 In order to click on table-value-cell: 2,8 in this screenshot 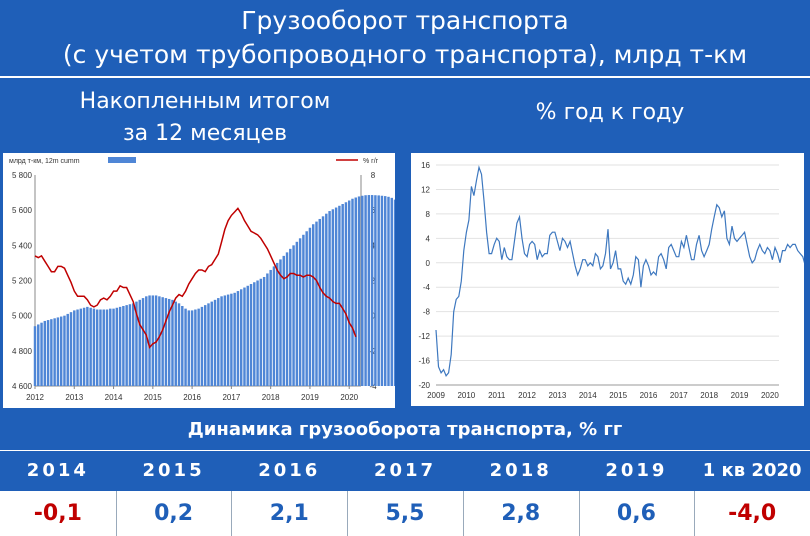, I will do `click(521, 513)`.